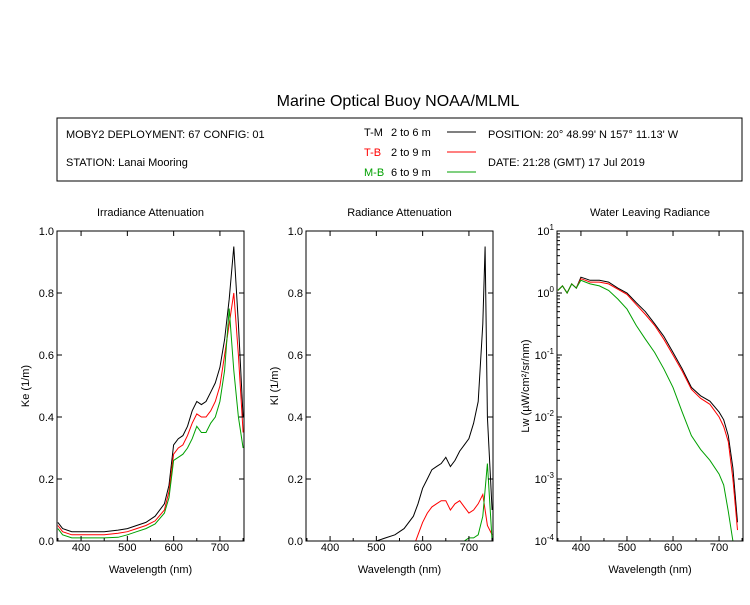  Describe the element at coordinates (399, 213) in the screenshot. I see `chart-title: Radiance Attenuation` at that location.